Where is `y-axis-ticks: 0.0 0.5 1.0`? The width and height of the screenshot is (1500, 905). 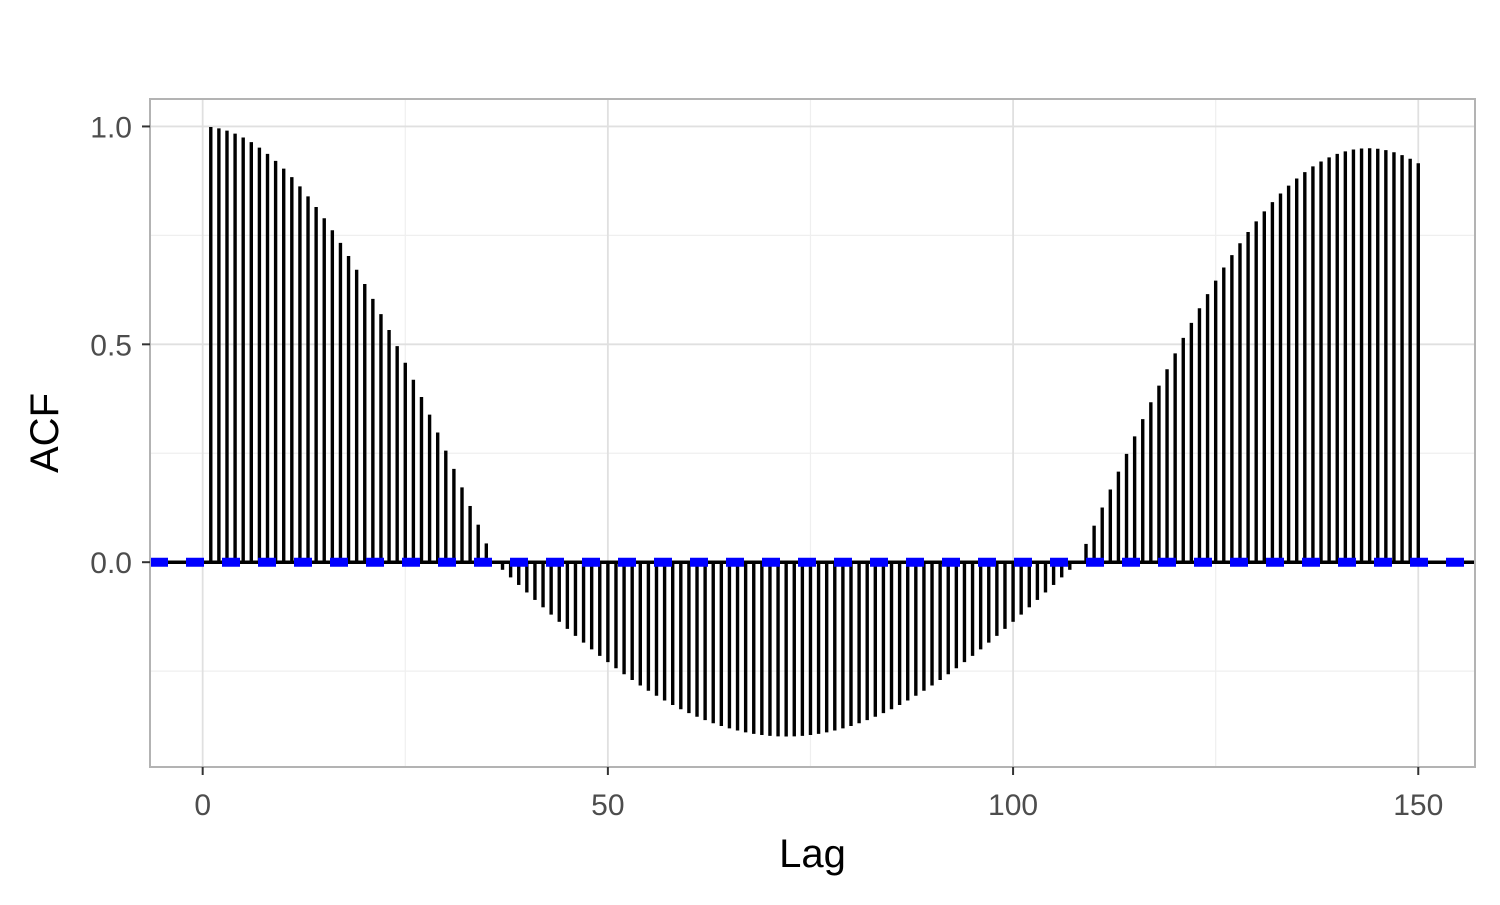 y-axis-ticks: 0.0 0.5 1.0 is located at coordinates (120, 345).